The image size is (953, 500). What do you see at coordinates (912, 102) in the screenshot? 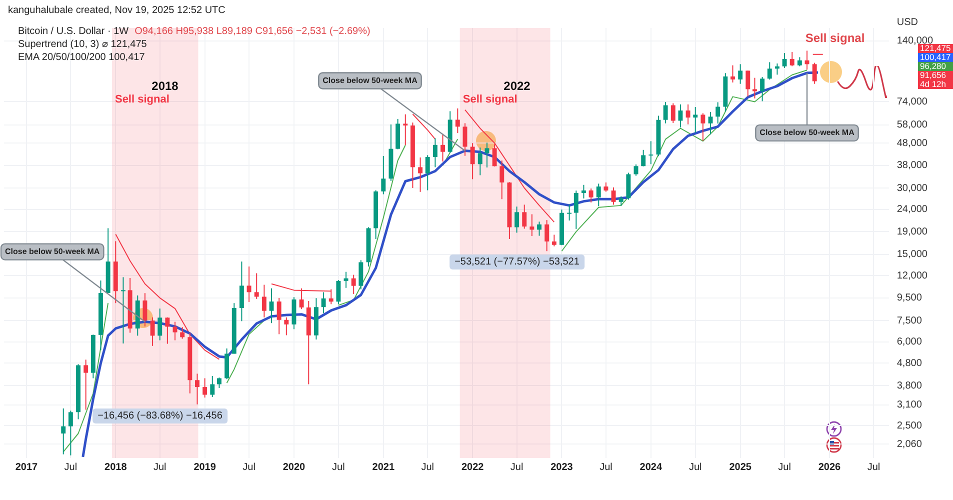
I see `y-tick-label: 74,000` at bounding box center [912, 102].